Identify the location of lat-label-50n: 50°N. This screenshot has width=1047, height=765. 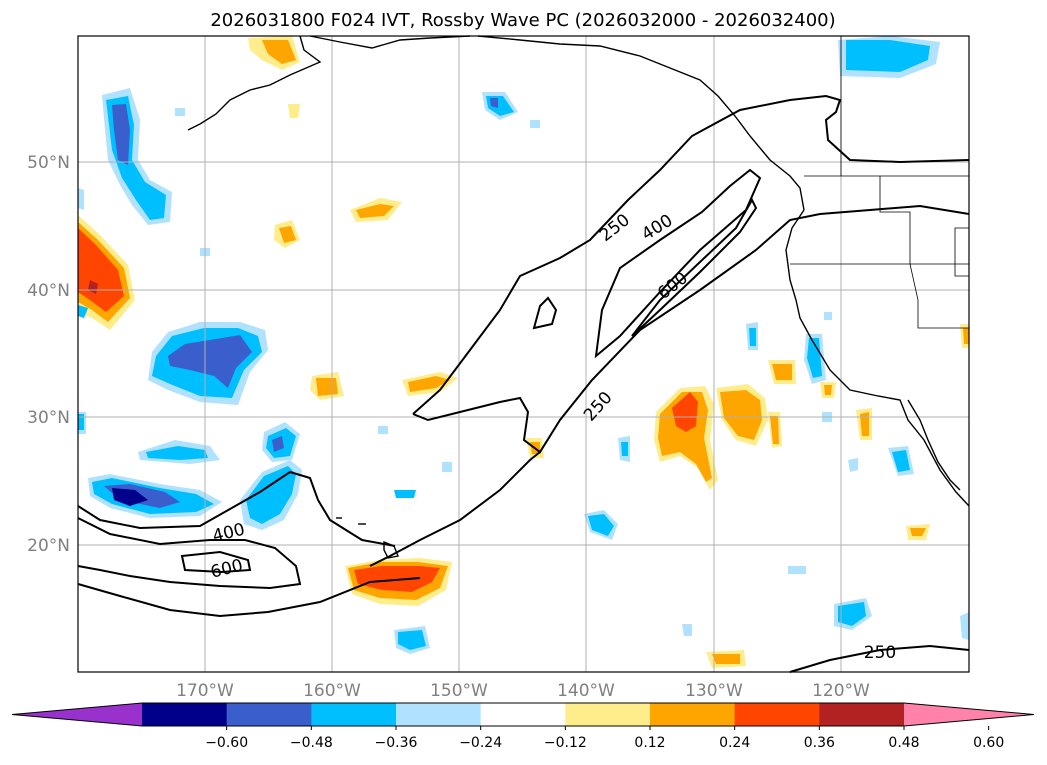
(48, 163).